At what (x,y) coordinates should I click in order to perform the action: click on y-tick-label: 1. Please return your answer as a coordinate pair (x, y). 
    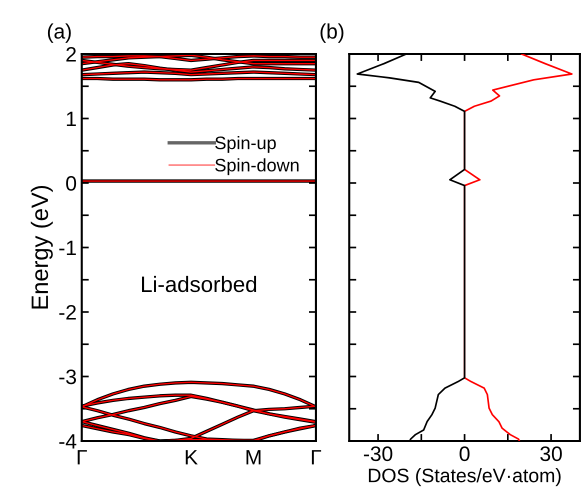
    Looking at the image, I should click on (71, 119).